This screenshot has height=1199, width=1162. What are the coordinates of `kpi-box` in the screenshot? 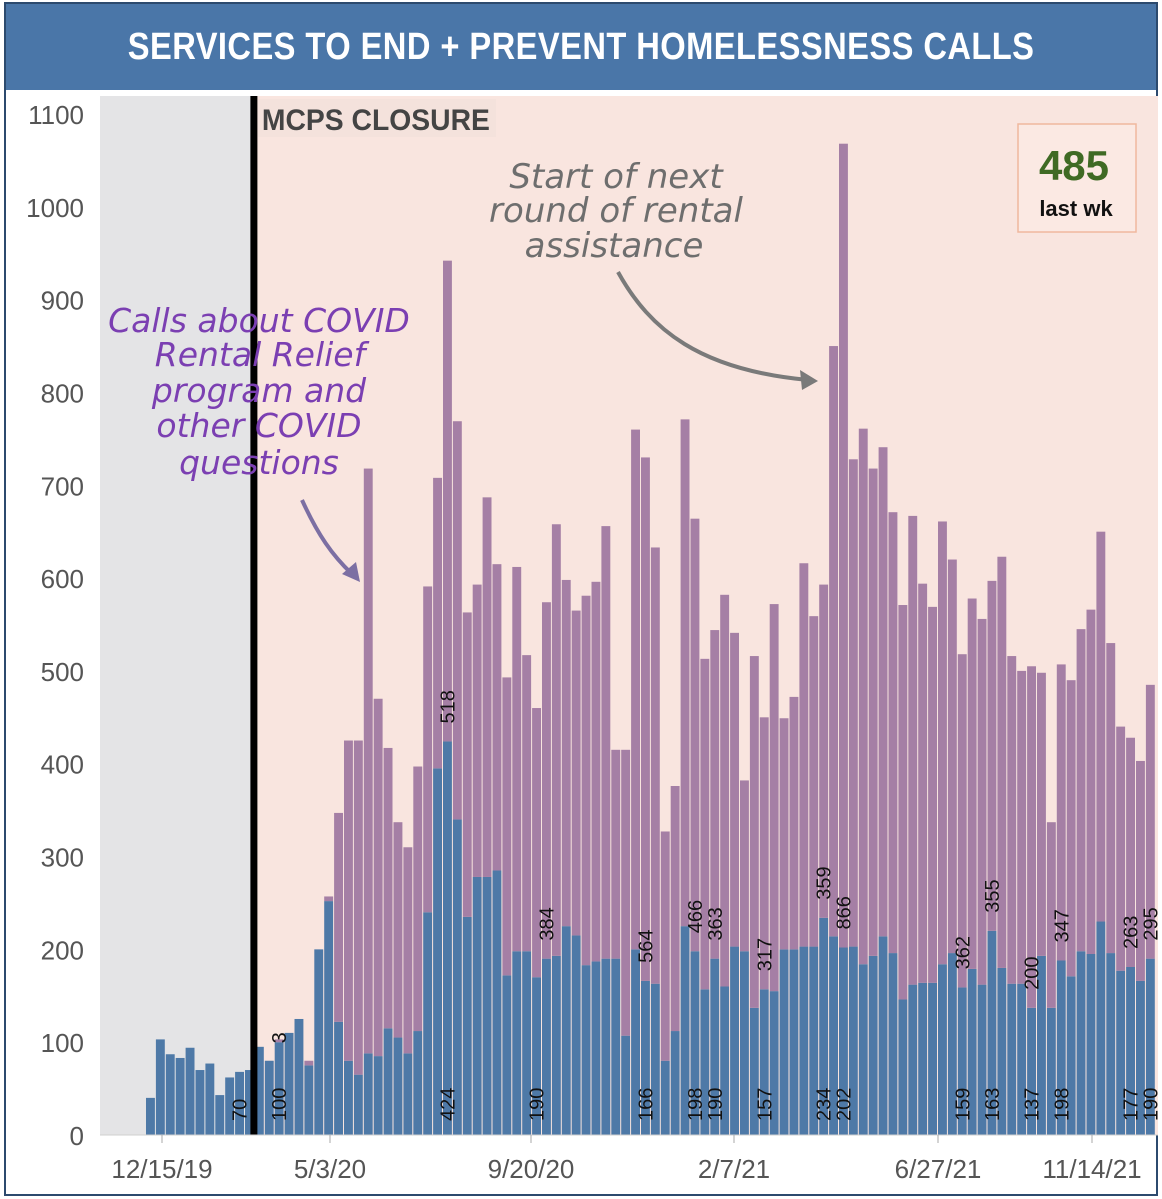 It's located at (1077, 178).